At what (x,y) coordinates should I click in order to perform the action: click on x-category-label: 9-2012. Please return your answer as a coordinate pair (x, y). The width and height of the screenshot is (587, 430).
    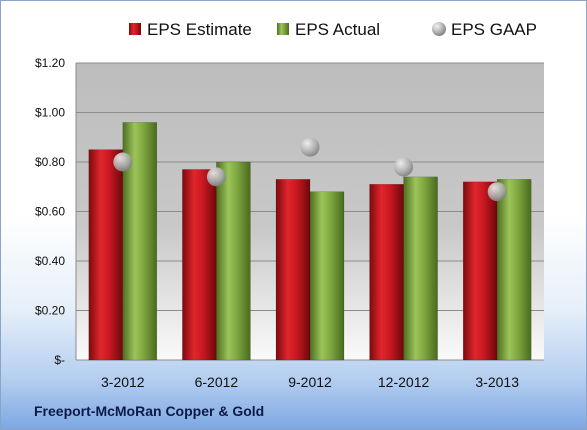
    Looking at the image, I should click on (310, 382).